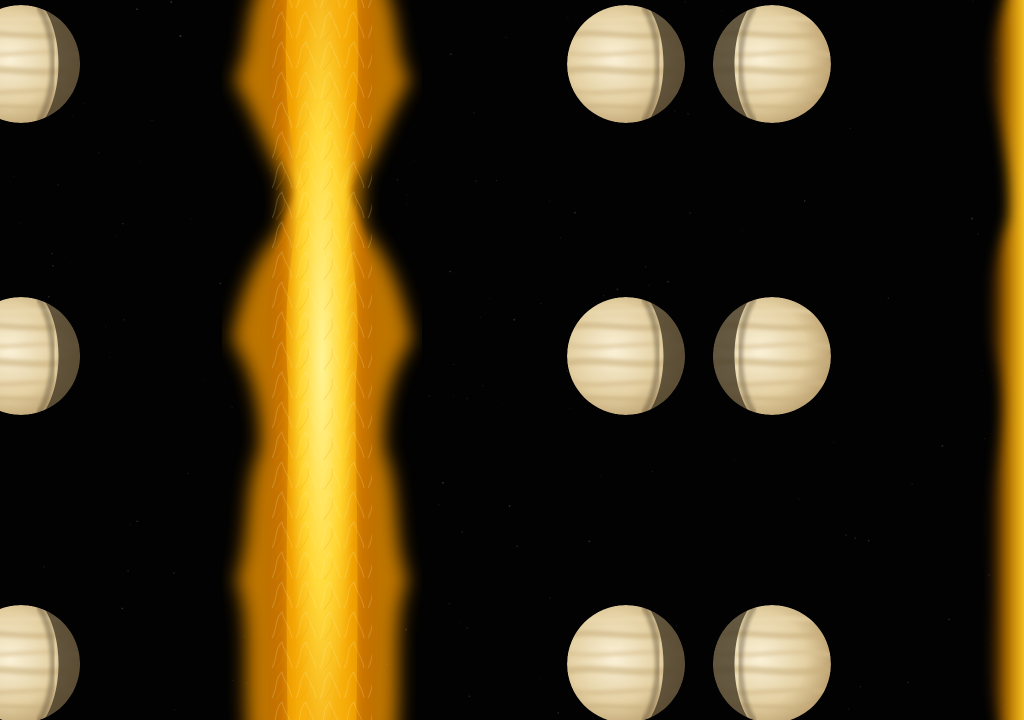  Describe the element at coordinates (772, 356) in the screenshot. I see `planet-r2-center-b` at that location.